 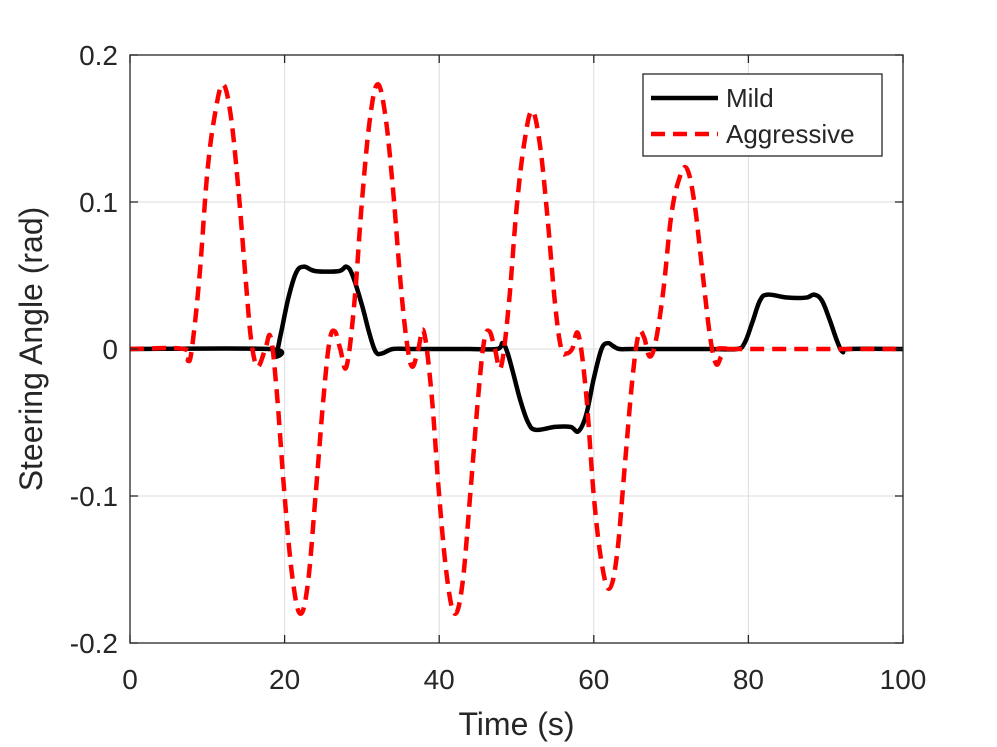 I want to click on y-axis-label: Steering Angle (rad), so click(x=31, y=349).